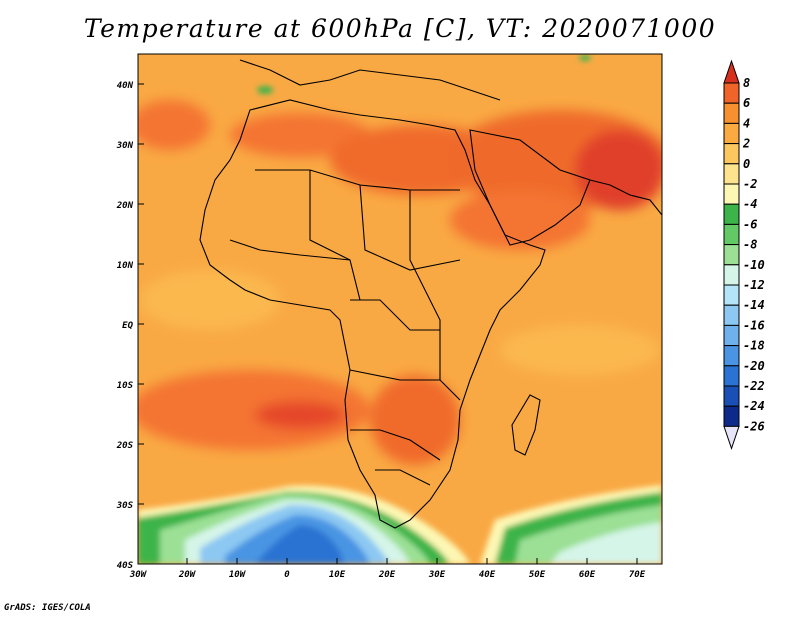 This screenshot has height=618, width=800. I want to click on colorbar-label: -6, so click(750, 224).